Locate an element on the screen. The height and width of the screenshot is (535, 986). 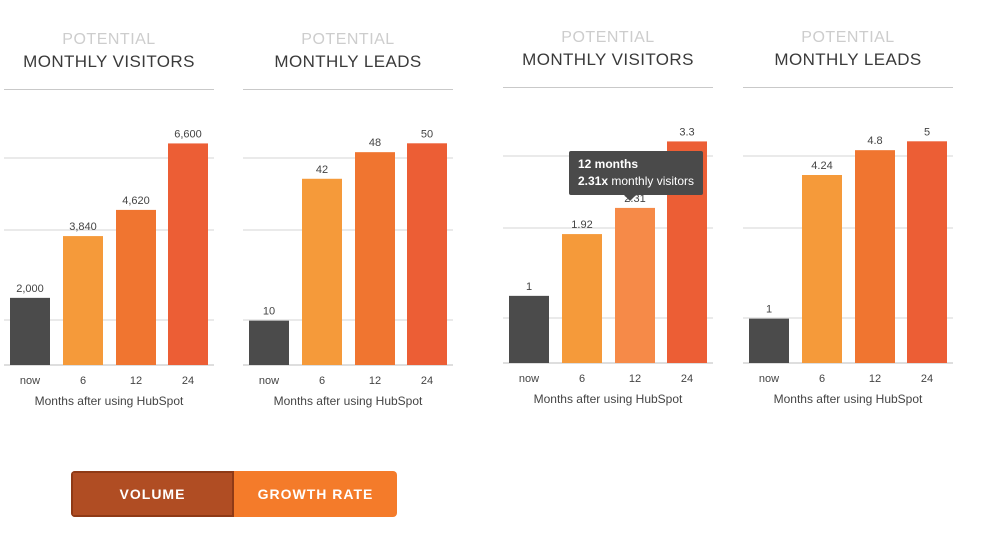
bar-value-label: 2,000 is located at coordinates (30, 289).